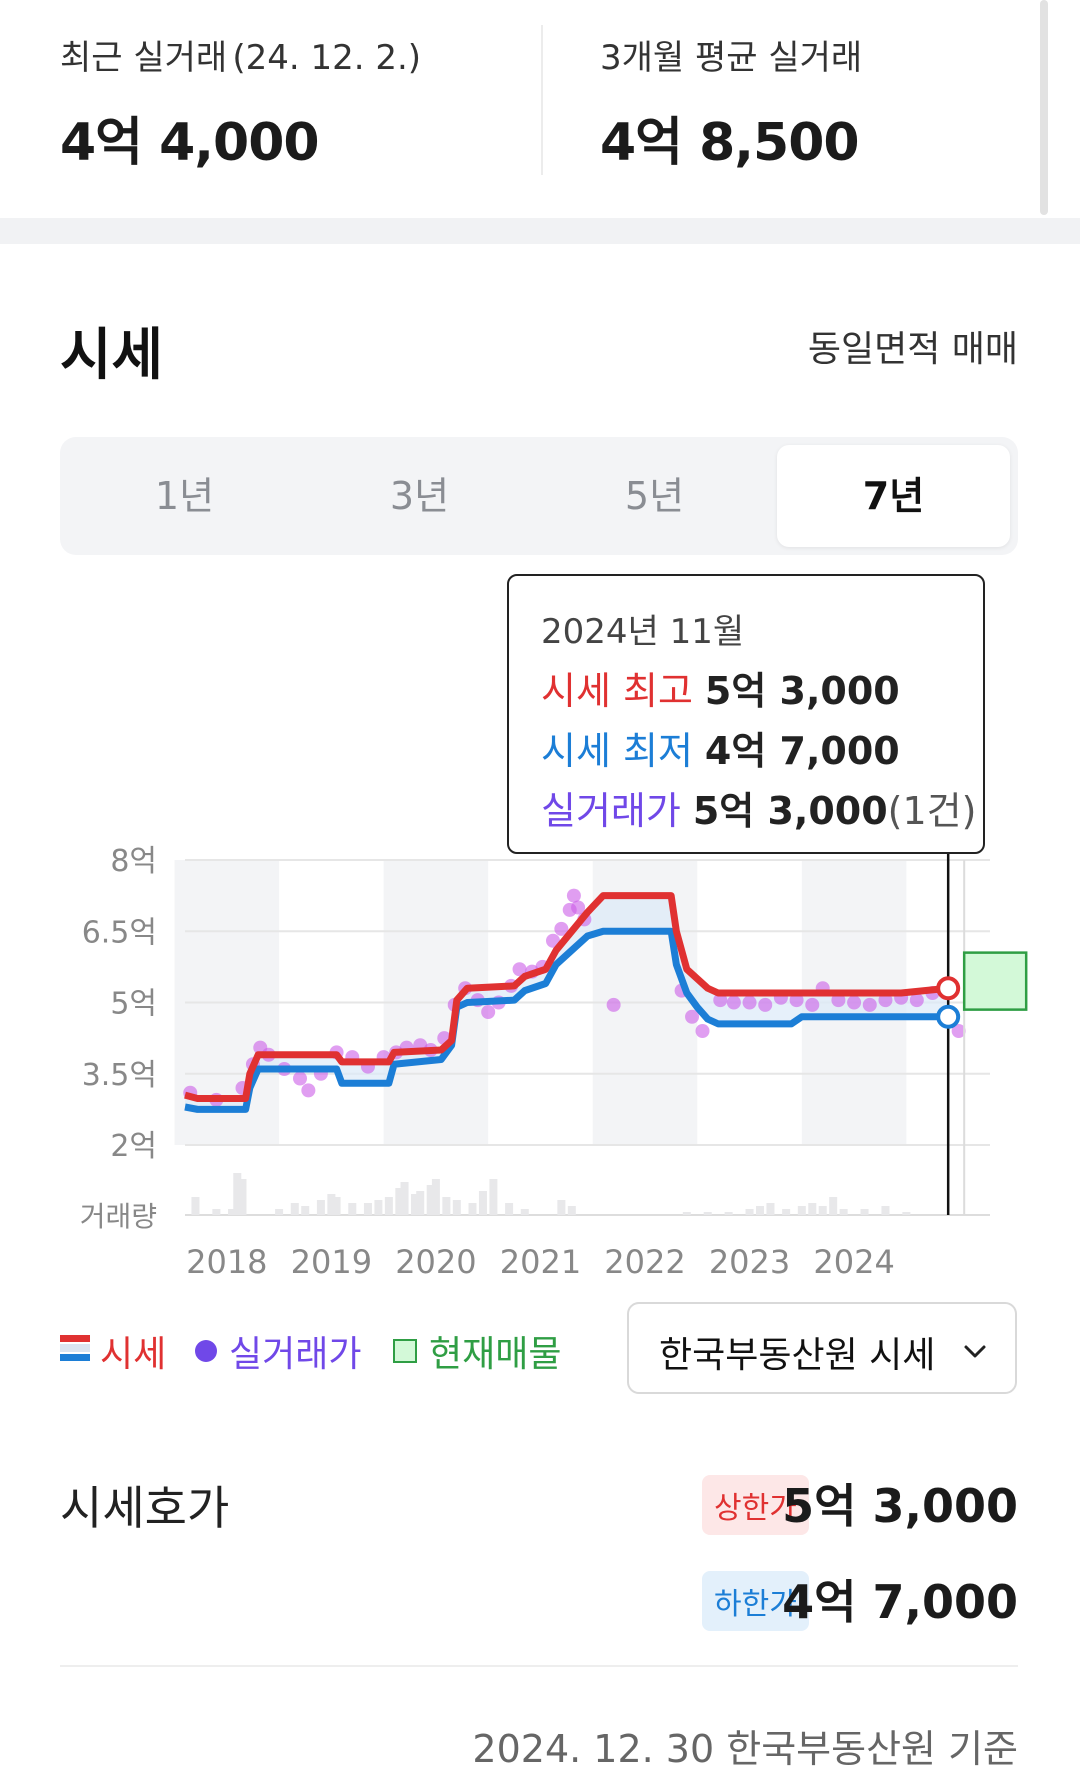 This screenshot has width=1080, height=1773. Describe the element at coordinates (912, 349) in the screenshot. I see `area-filter-label: 동일면적 매매` at that location.